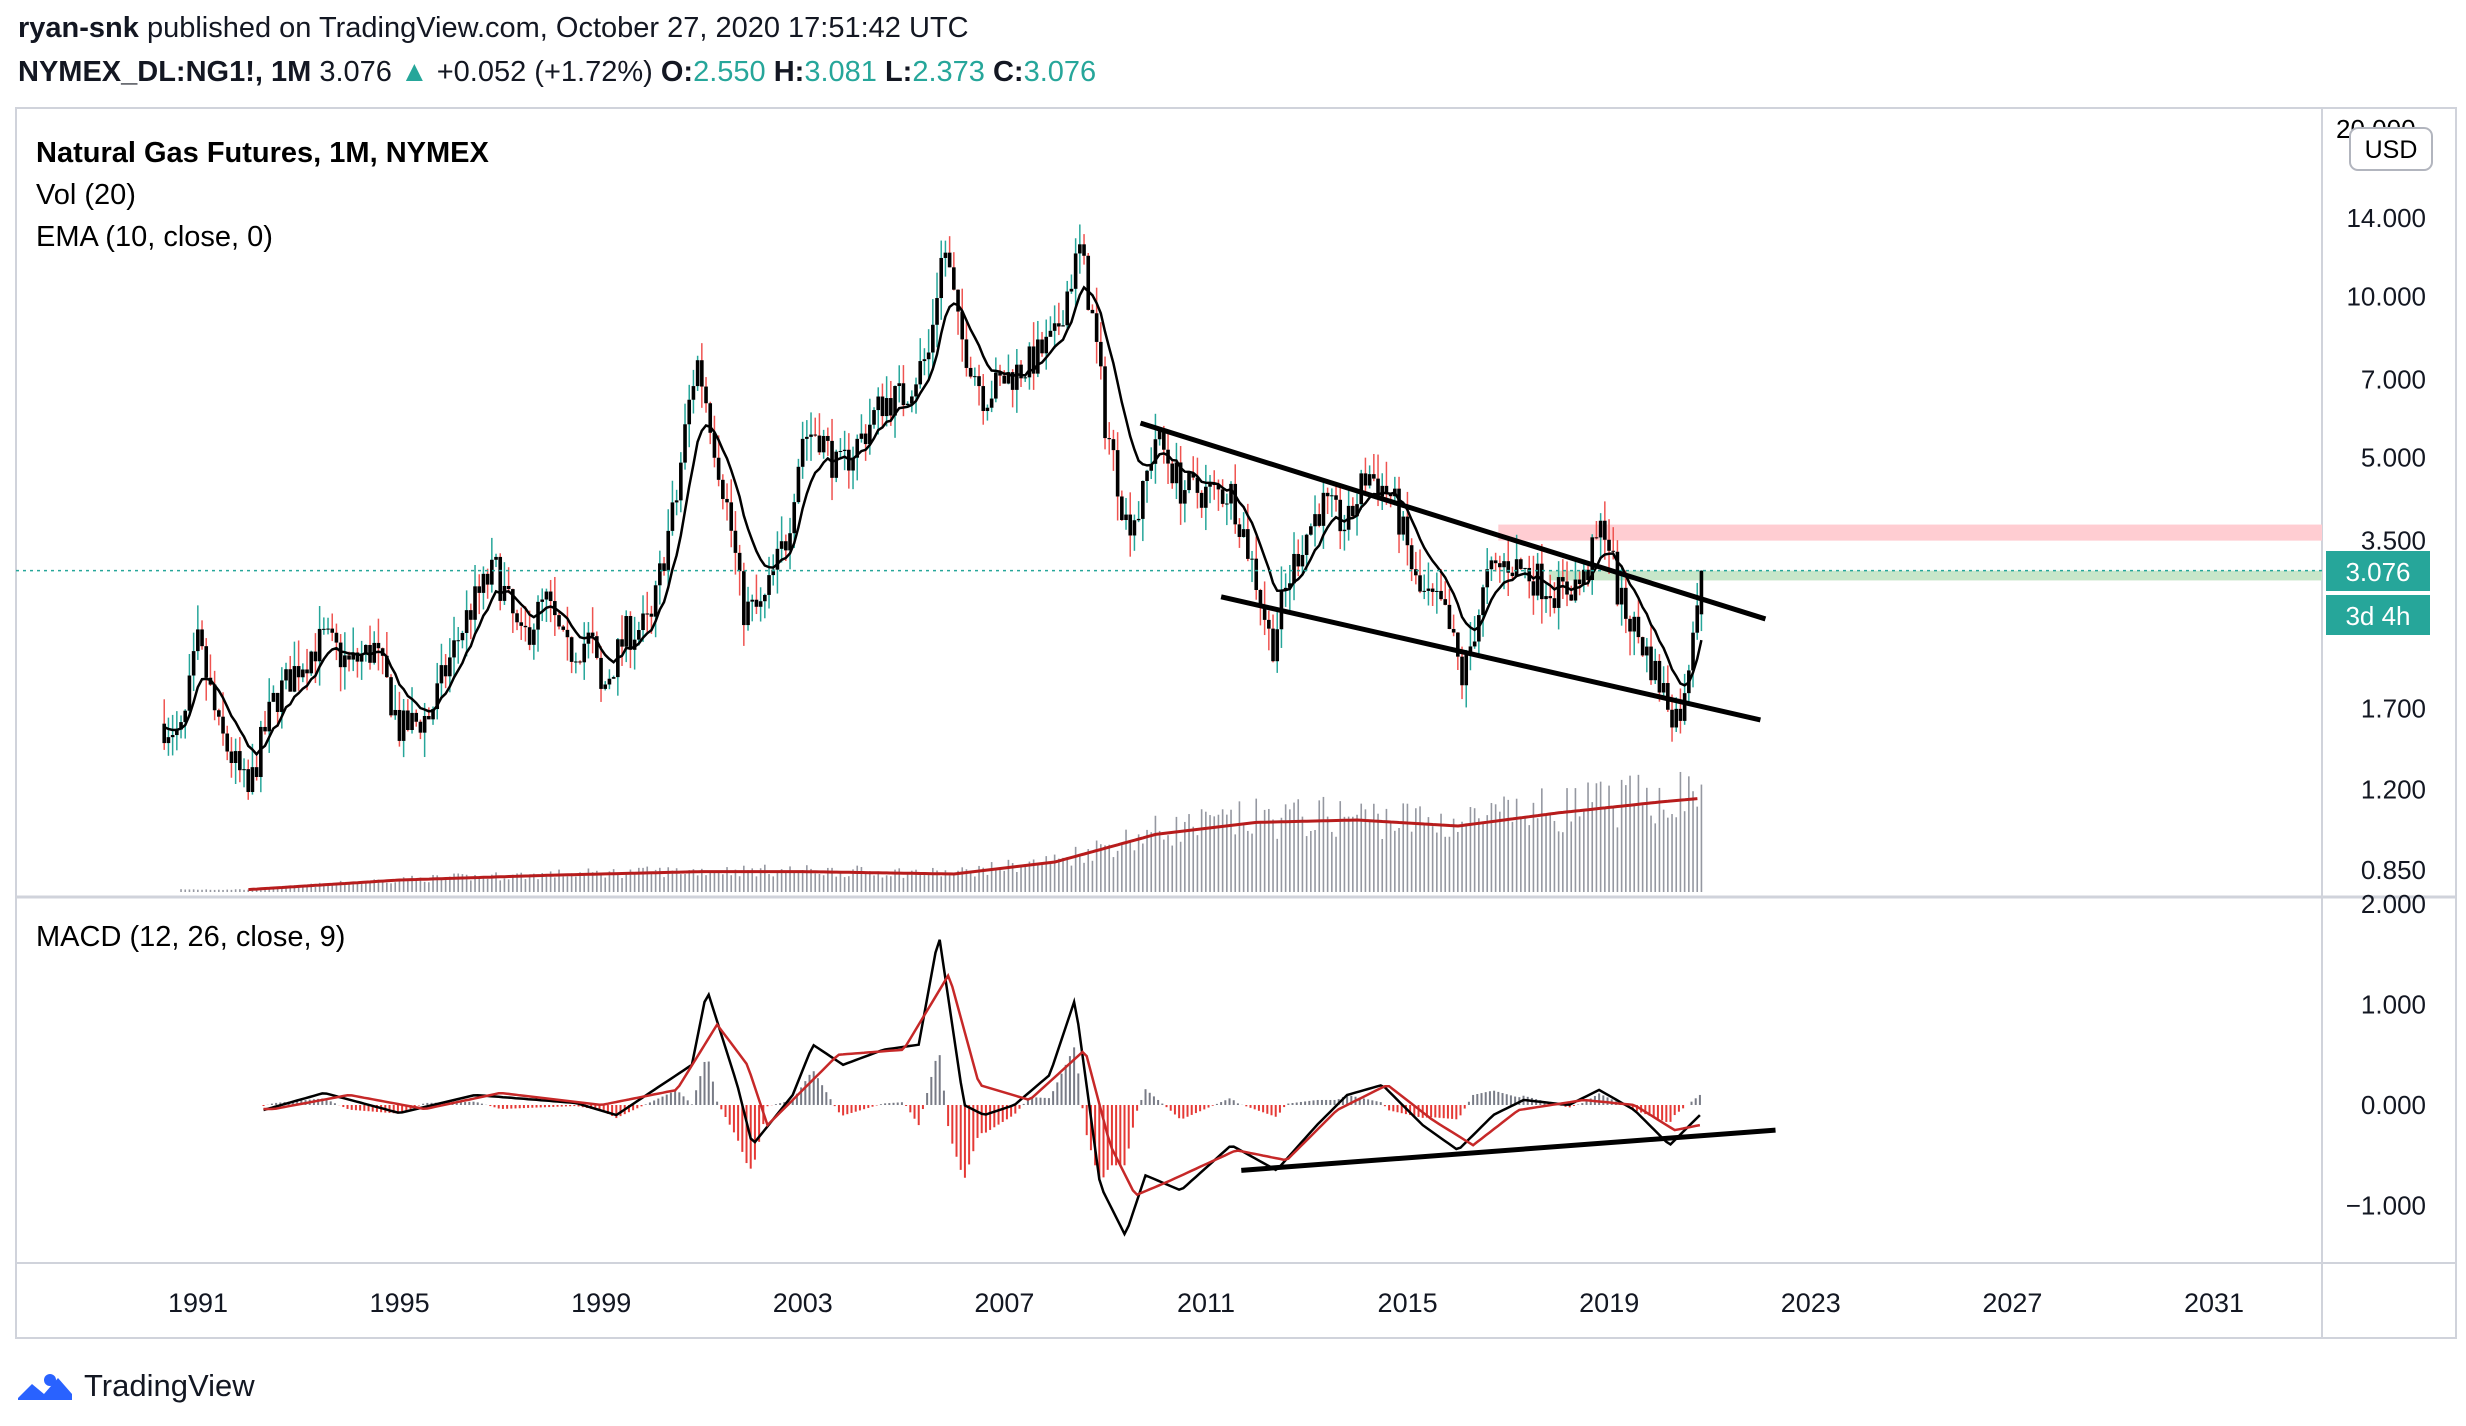 The width and height of the screenshot is (2466, 1426). Describe the element at coordinates (198, 1303) in the screenshot. I see `time-tick-label: 1991` at that location.